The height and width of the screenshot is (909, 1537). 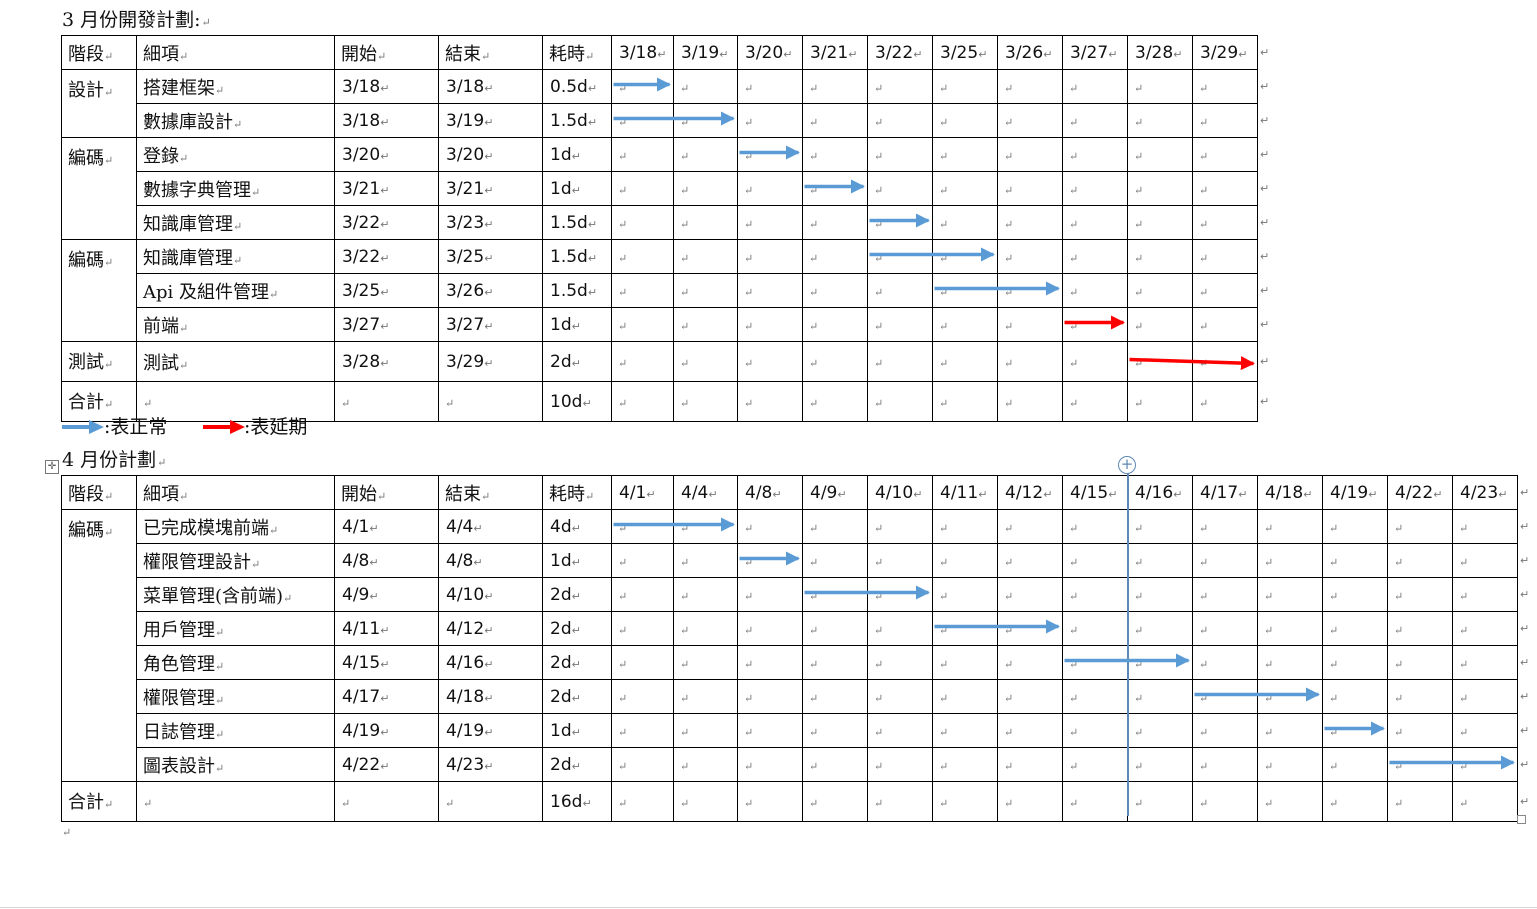 I want to click on table-row: 編碼↵ 知識庫管理↵ 3/22↵ 3/25↵ 1.5d↵ ↵ ↵ ↵ ↵ ↵ ↵ ↵ ↵ ↵ ↵, so click(x=659, y=290).